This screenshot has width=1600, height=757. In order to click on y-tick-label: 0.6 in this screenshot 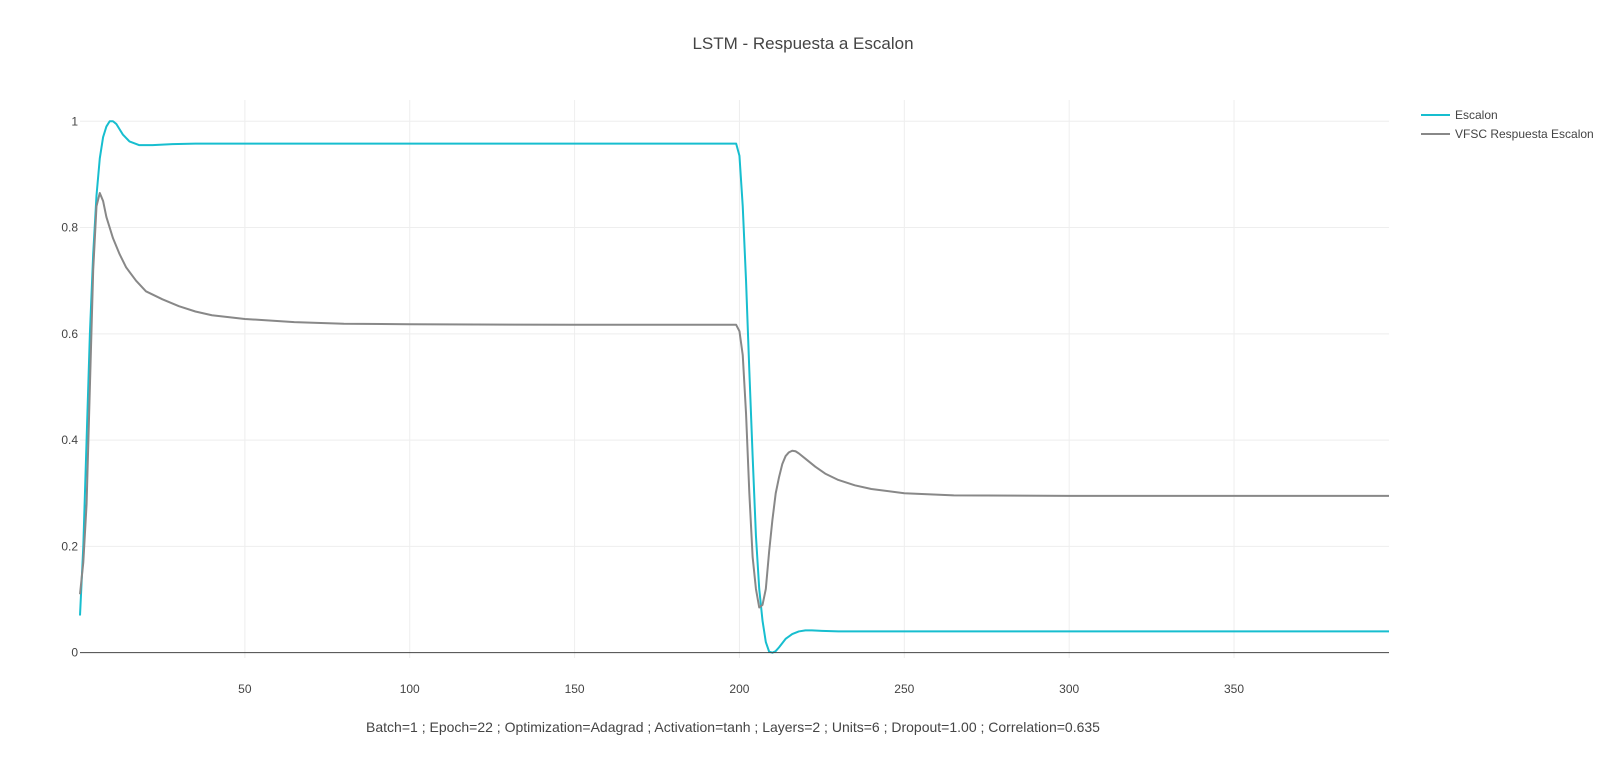, I will do `click(69, 334)`.